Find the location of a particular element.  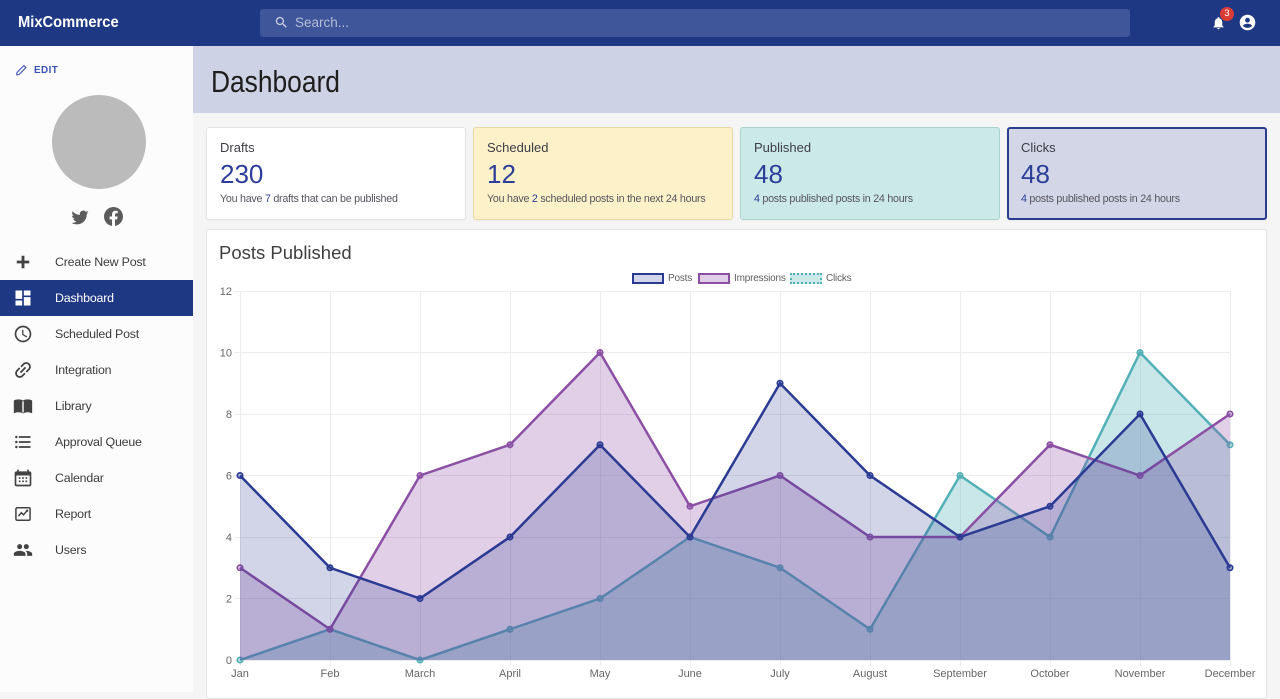

svg-text: June is located at coordinates (690, 674).